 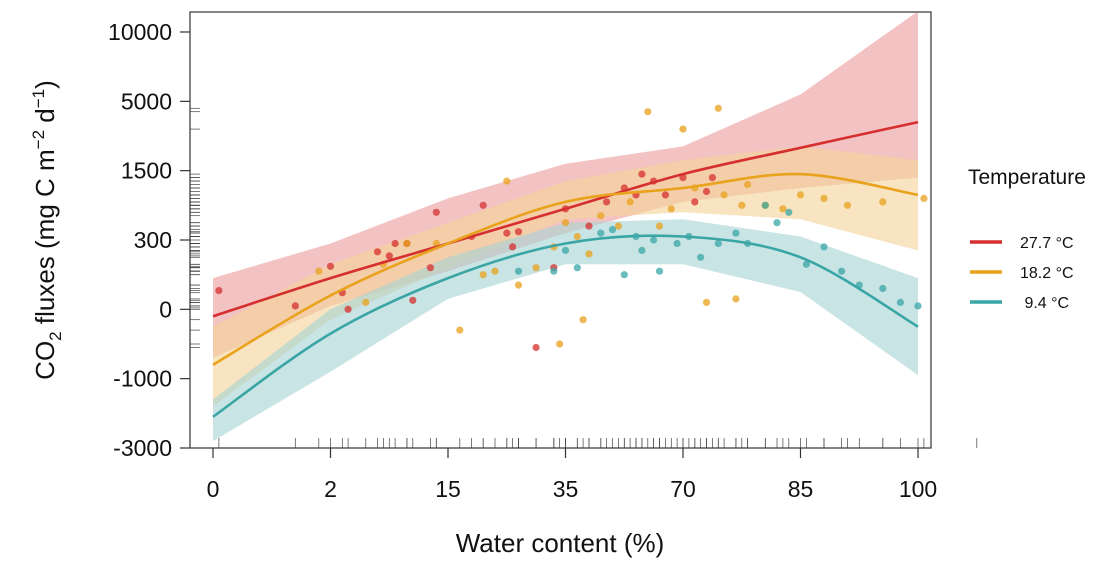 What do you see at coordinates (918, 489) in the screenshot?
I see `x-tick-label: 100` at bounding box center [918, 489].